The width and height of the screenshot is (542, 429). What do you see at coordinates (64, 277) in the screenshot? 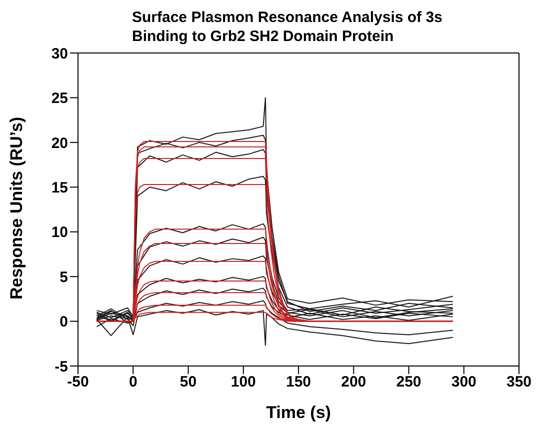
I see `y-tick-label: 5` at bounding box center [64, 277].